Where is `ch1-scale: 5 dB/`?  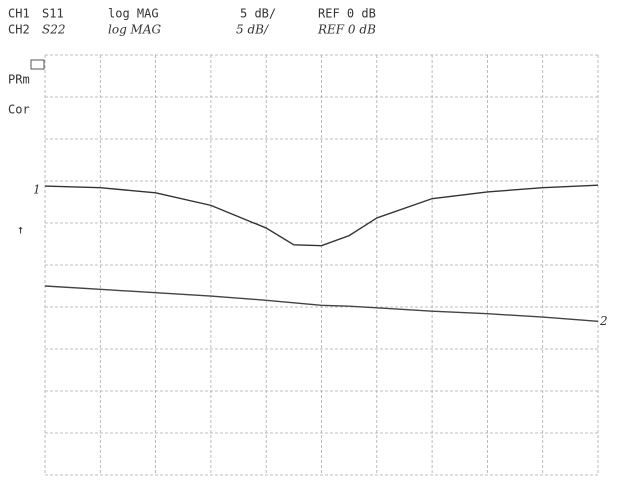 ch1-scale: 5 dB/ is located at coordinates (258, 14).